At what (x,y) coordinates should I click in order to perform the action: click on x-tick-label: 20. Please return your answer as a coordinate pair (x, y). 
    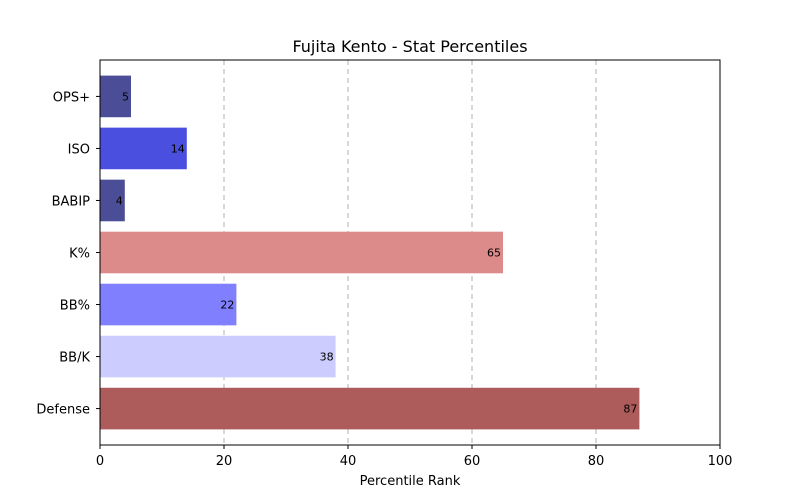
    Looking at the image, I should click on (224, 461).